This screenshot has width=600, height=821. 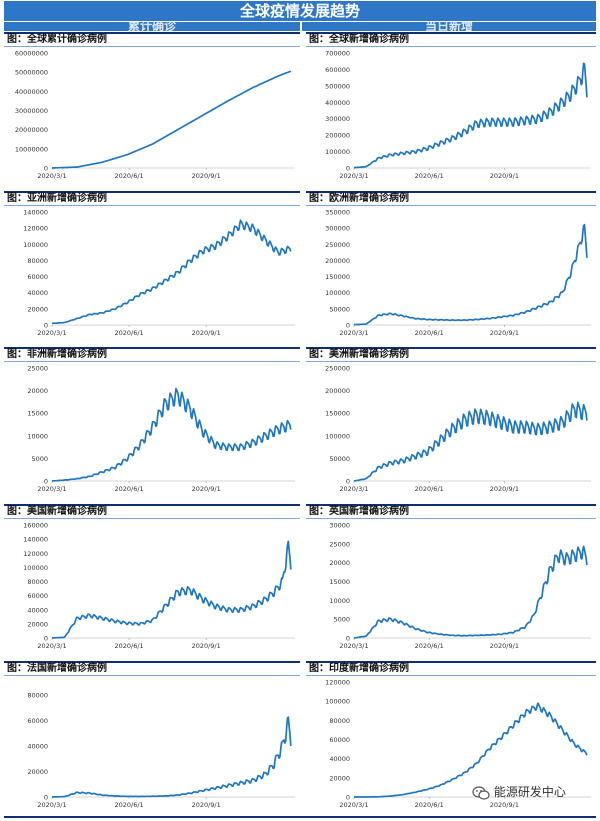 I want to click on chart-title: 图：亚洲新增确诊病例, so click(x=57, y=198).